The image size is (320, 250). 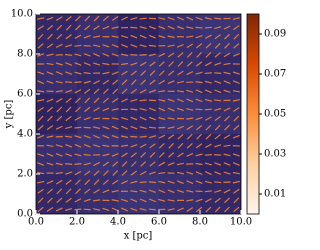 What do you see at coordinates (77, 222) in the screenshot?
I see `x-tick-label: 2.0` at bounding box center [77, 222].